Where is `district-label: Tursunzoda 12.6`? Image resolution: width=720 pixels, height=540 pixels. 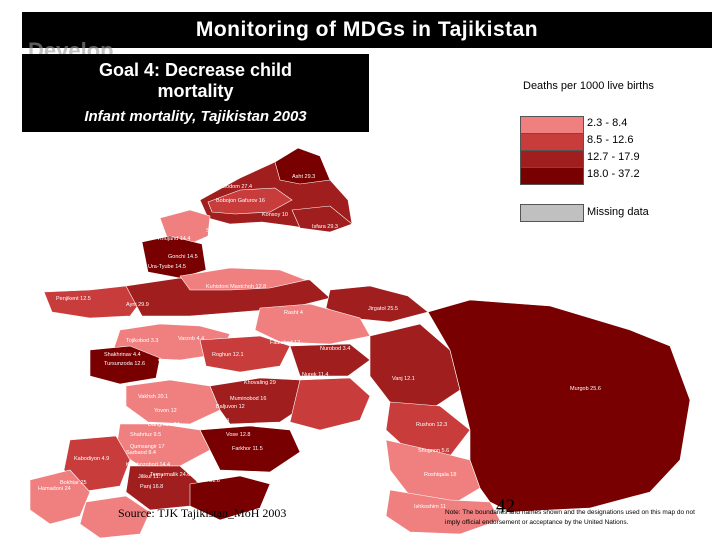 district-label: Tursunzoda 12.6 is located at coordinates (124, 364).